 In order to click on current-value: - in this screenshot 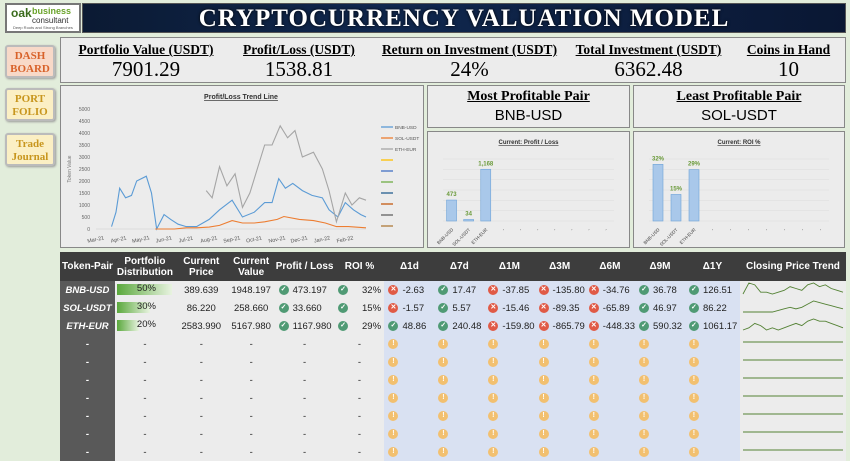, I will do `click(251, 344)`.